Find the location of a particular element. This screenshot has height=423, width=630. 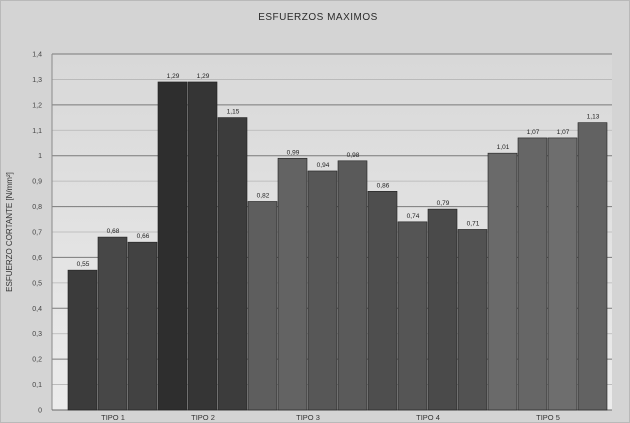

x-category-label: TIPO 1 is located at coordinates (113, 417).